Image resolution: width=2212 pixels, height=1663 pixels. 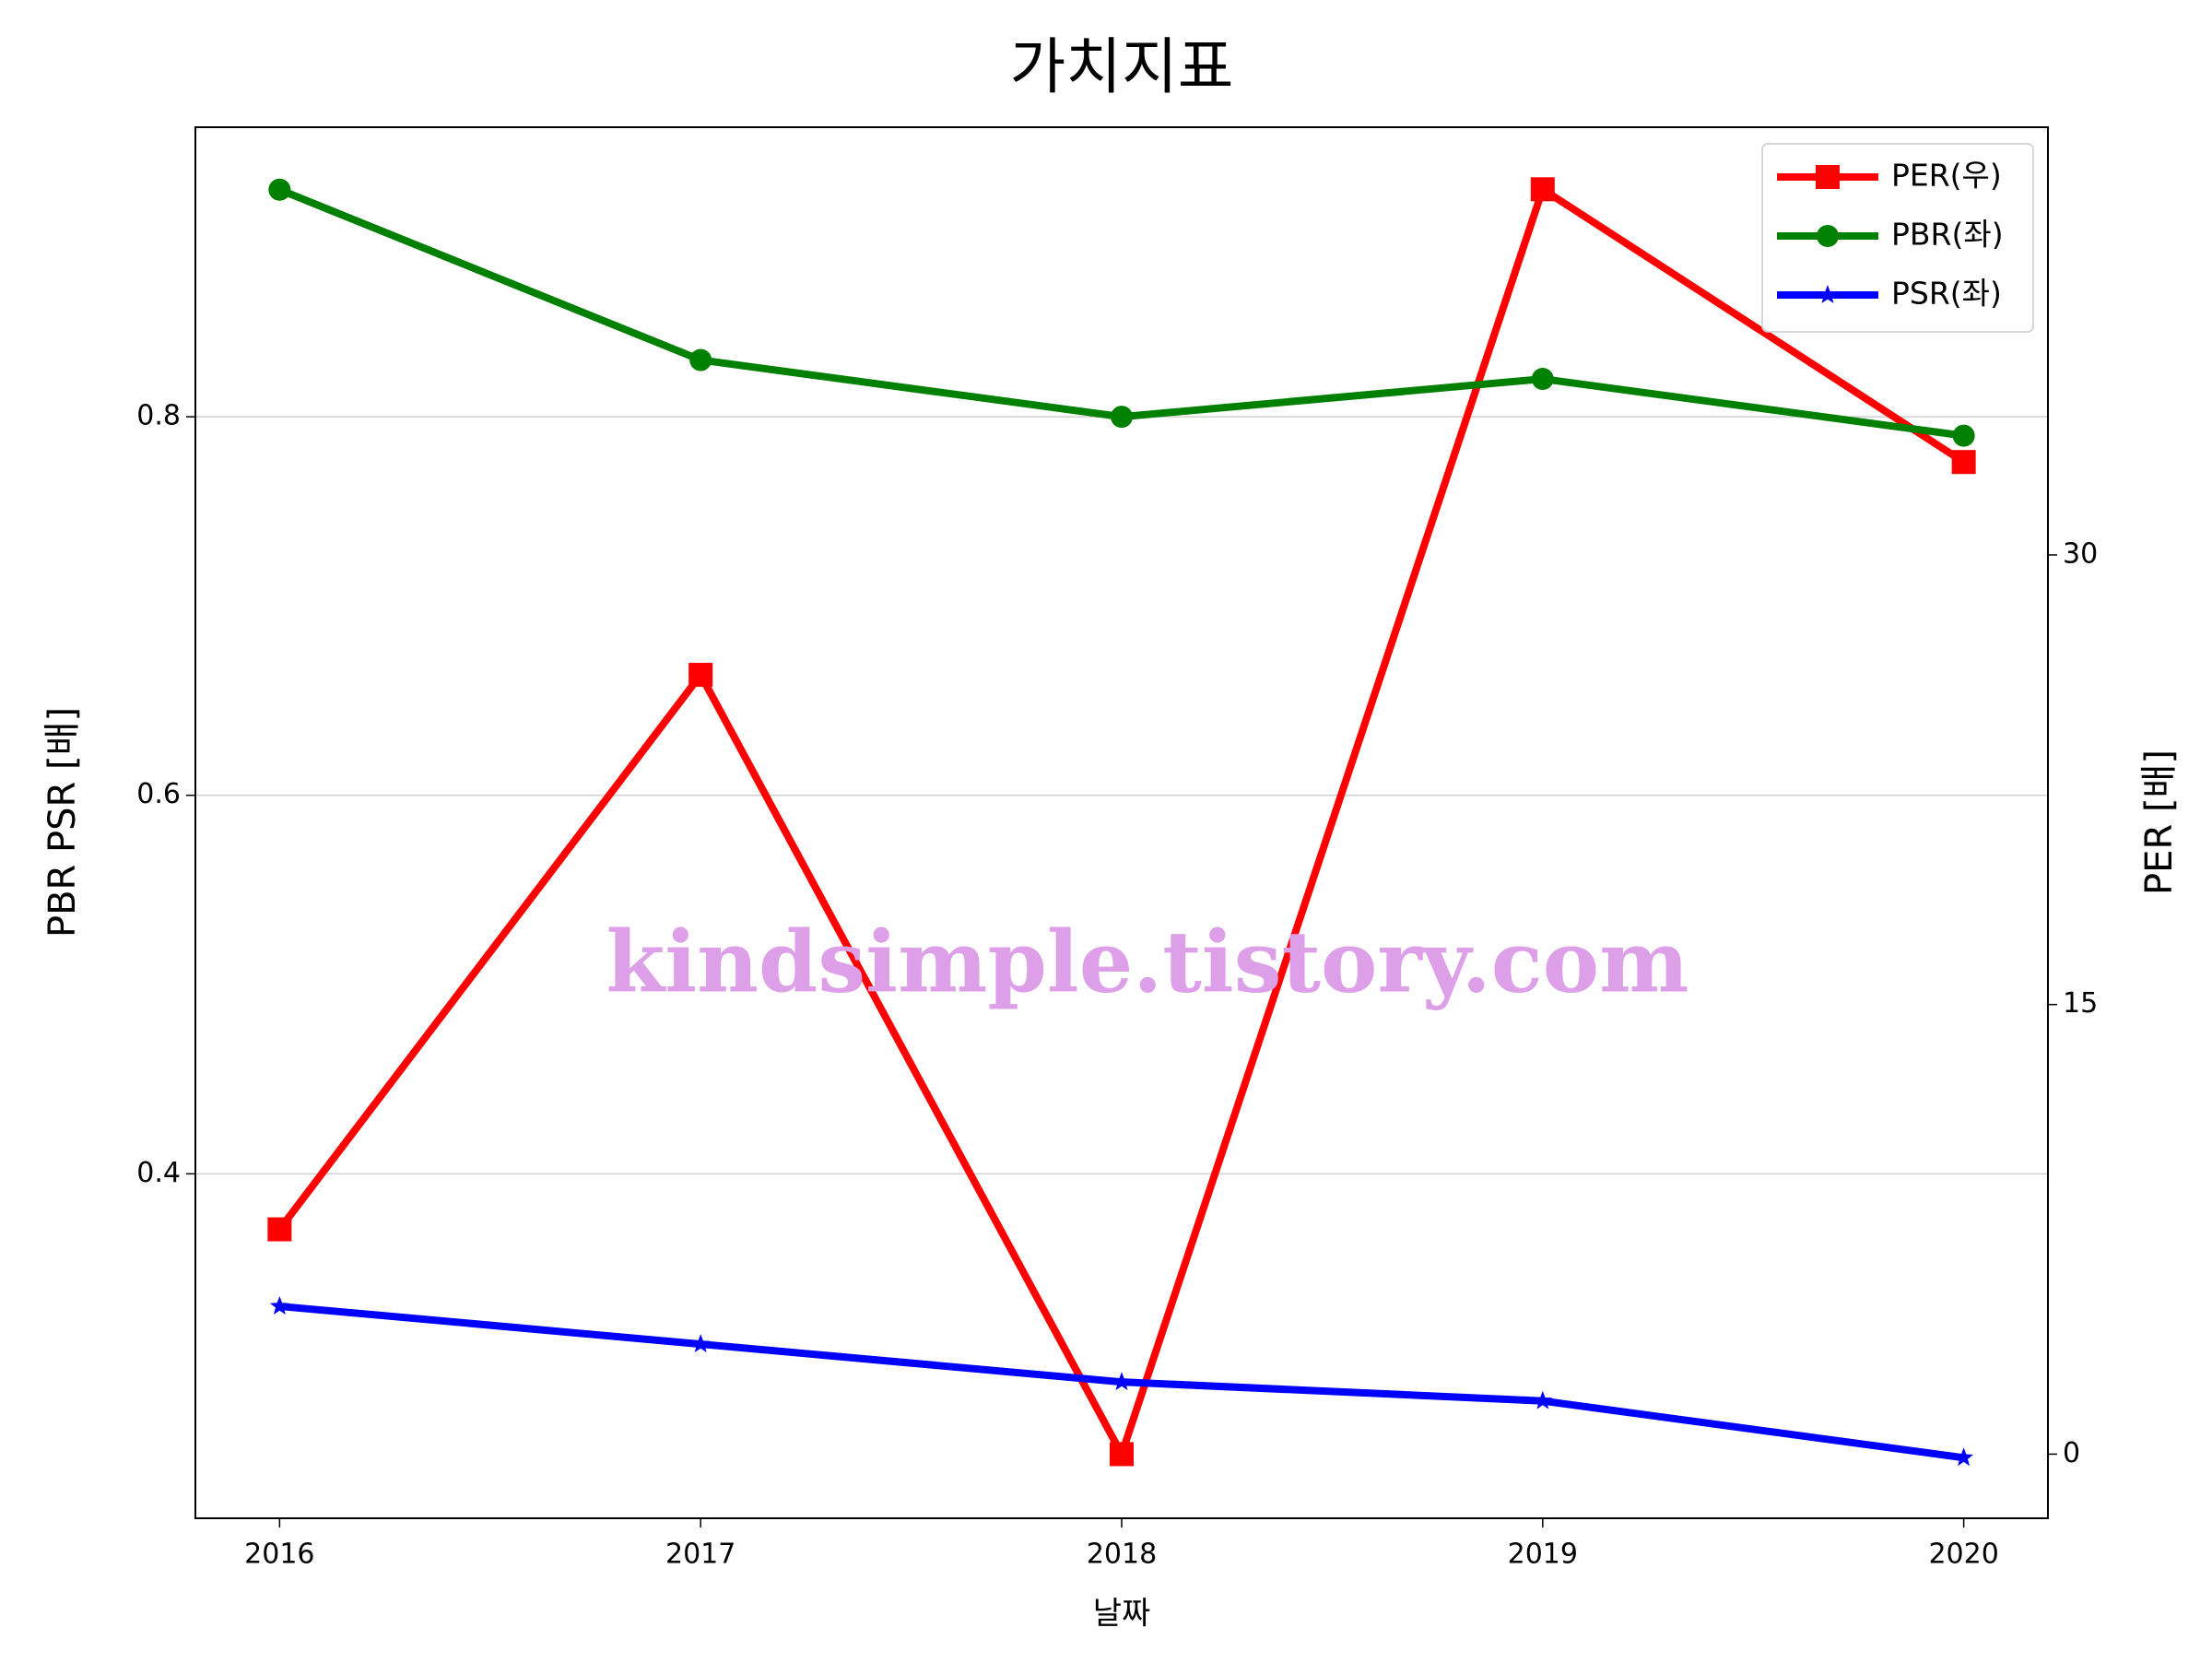 I want to click on x-tick-label: 2016, so click(x=279, y=1555).